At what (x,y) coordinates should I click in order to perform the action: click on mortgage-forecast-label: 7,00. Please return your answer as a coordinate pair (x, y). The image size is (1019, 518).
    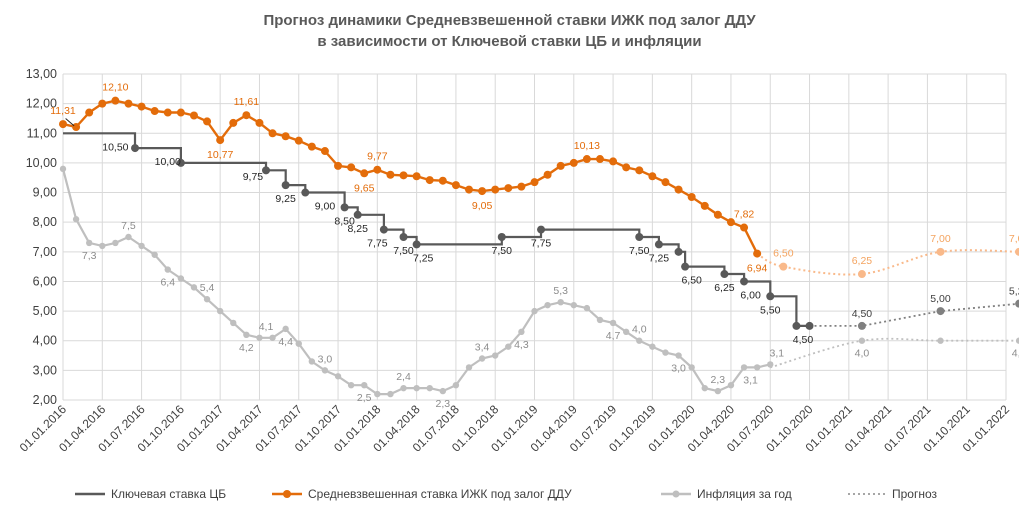
    Looking at the image, I should click on (1014, 239).